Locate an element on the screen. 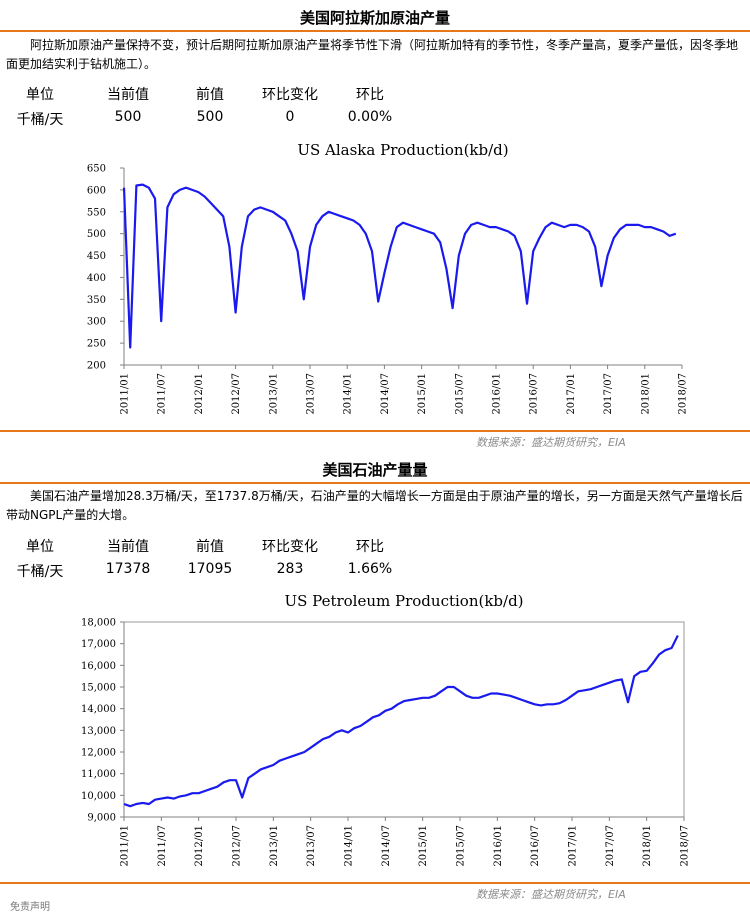 This screenshot has height=913, width=750. y-tick-label: 14,000 is located at coordinates (98, 709).